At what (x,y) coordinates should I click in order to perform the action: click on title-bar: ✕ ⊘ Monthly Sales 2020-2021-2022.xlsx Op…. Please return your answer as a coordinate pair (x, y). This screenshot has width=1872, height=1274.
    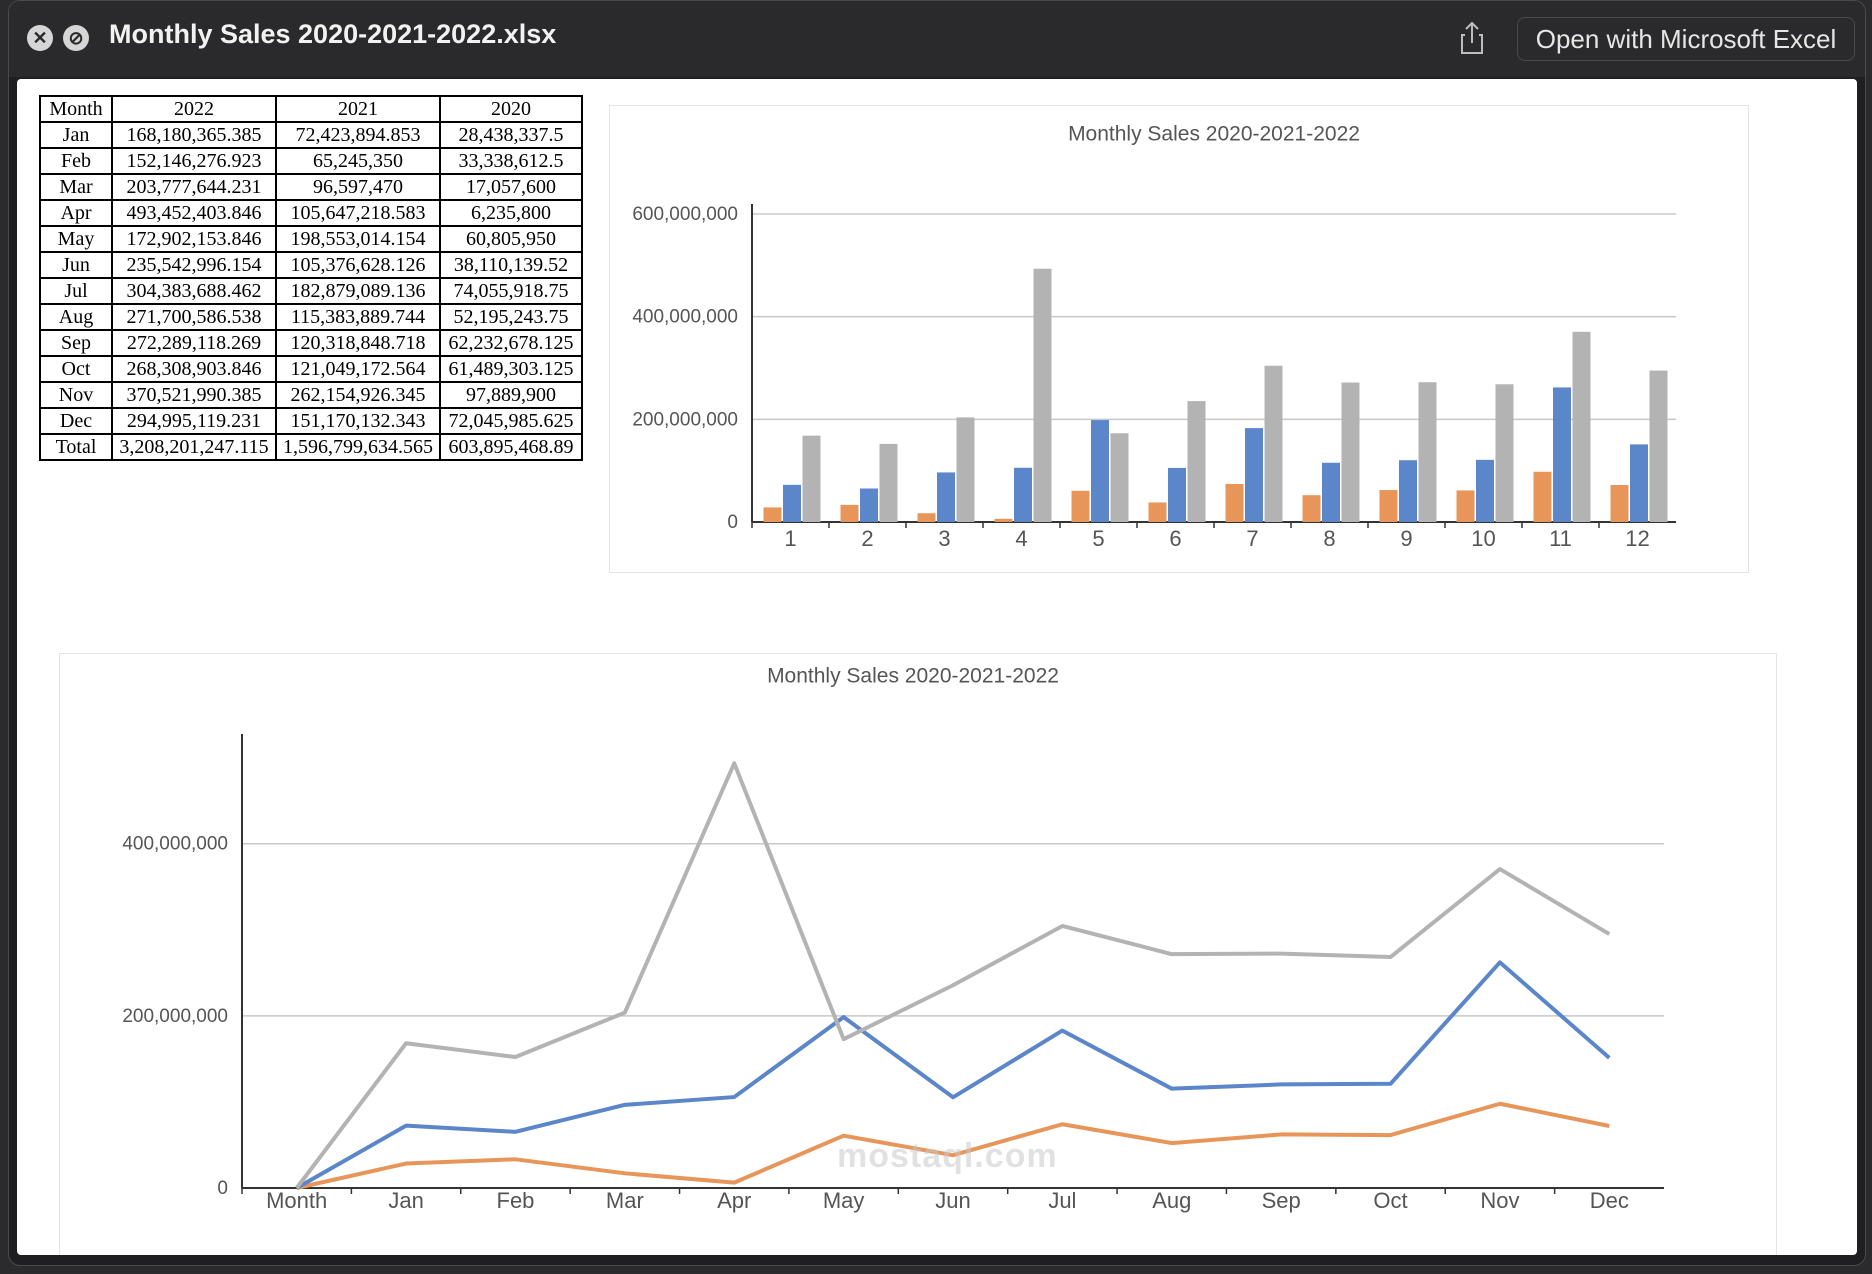
    Looking at the image, I should click on (937, 39).